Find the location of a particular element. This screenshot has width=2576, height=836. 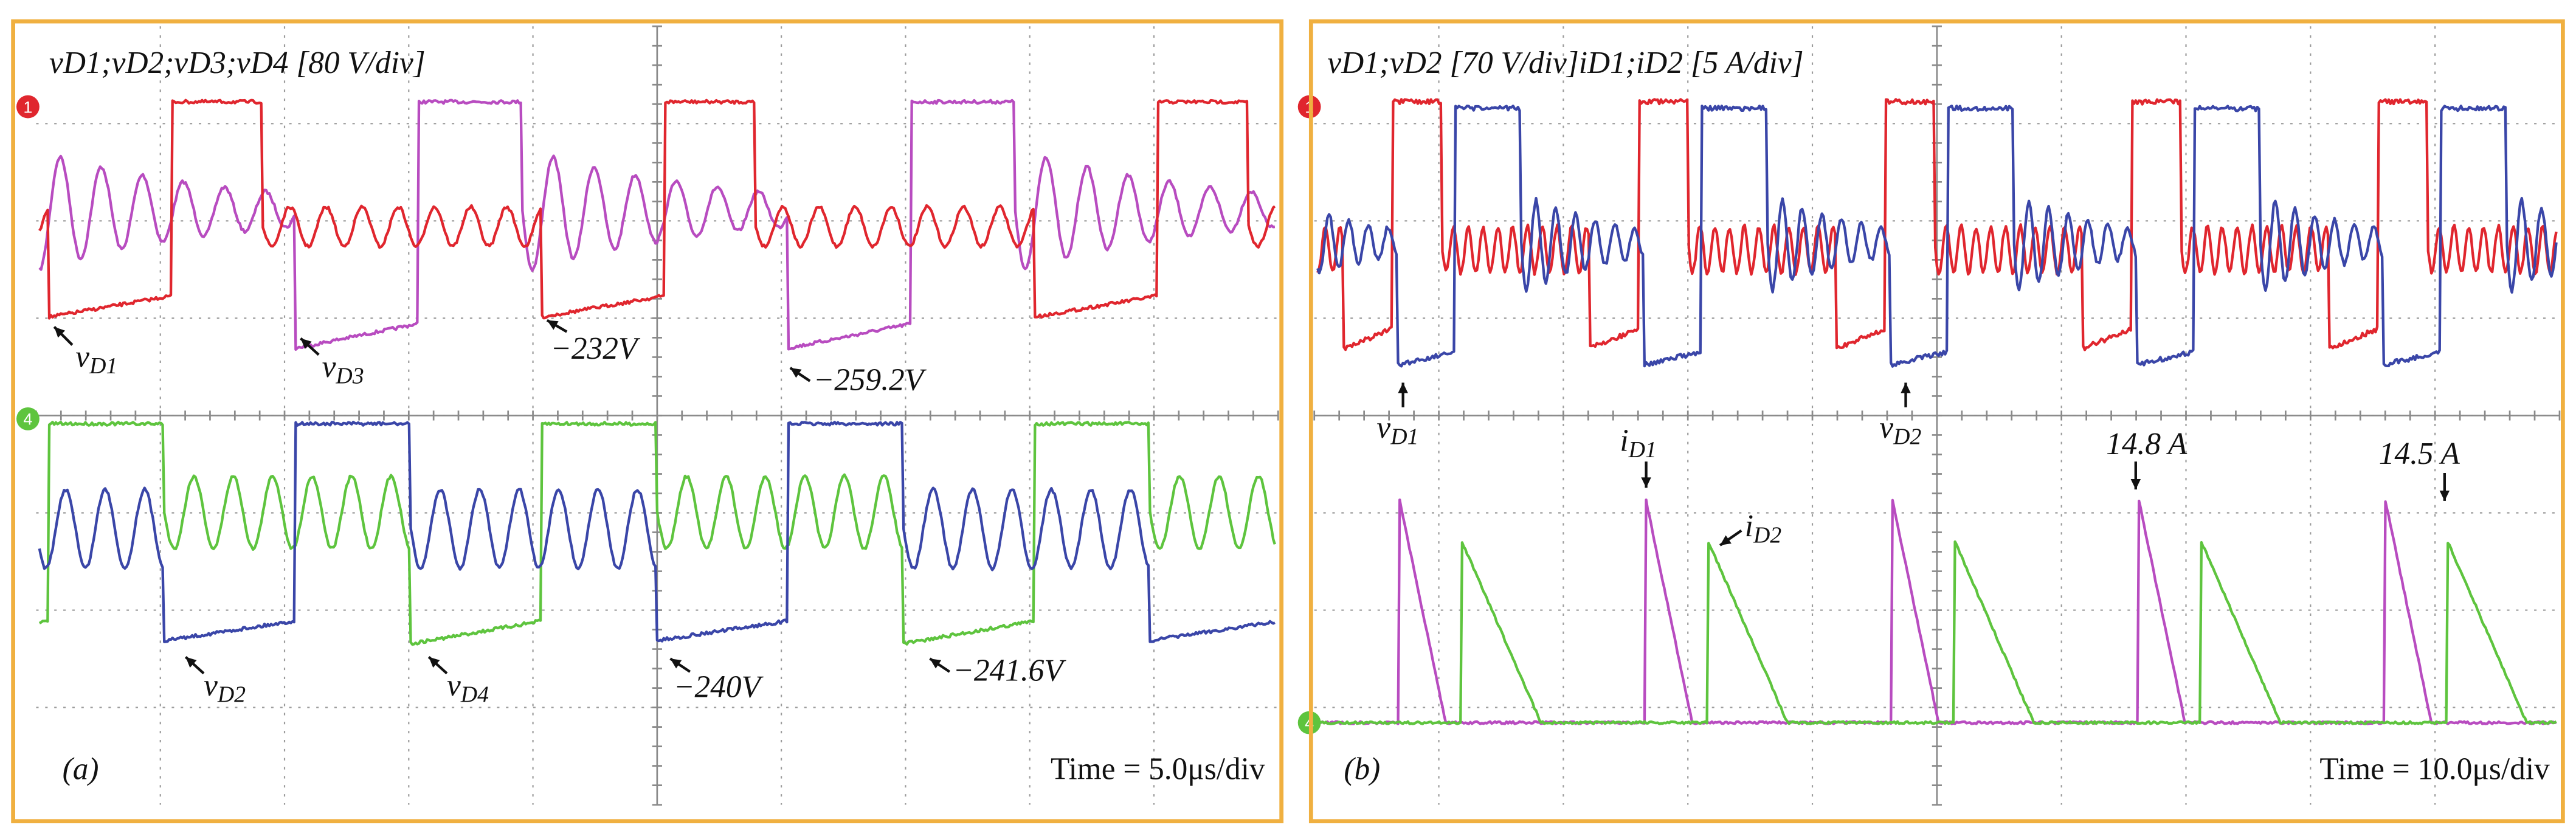

annotation: −241.6V is located at coordinates (1009, 670).